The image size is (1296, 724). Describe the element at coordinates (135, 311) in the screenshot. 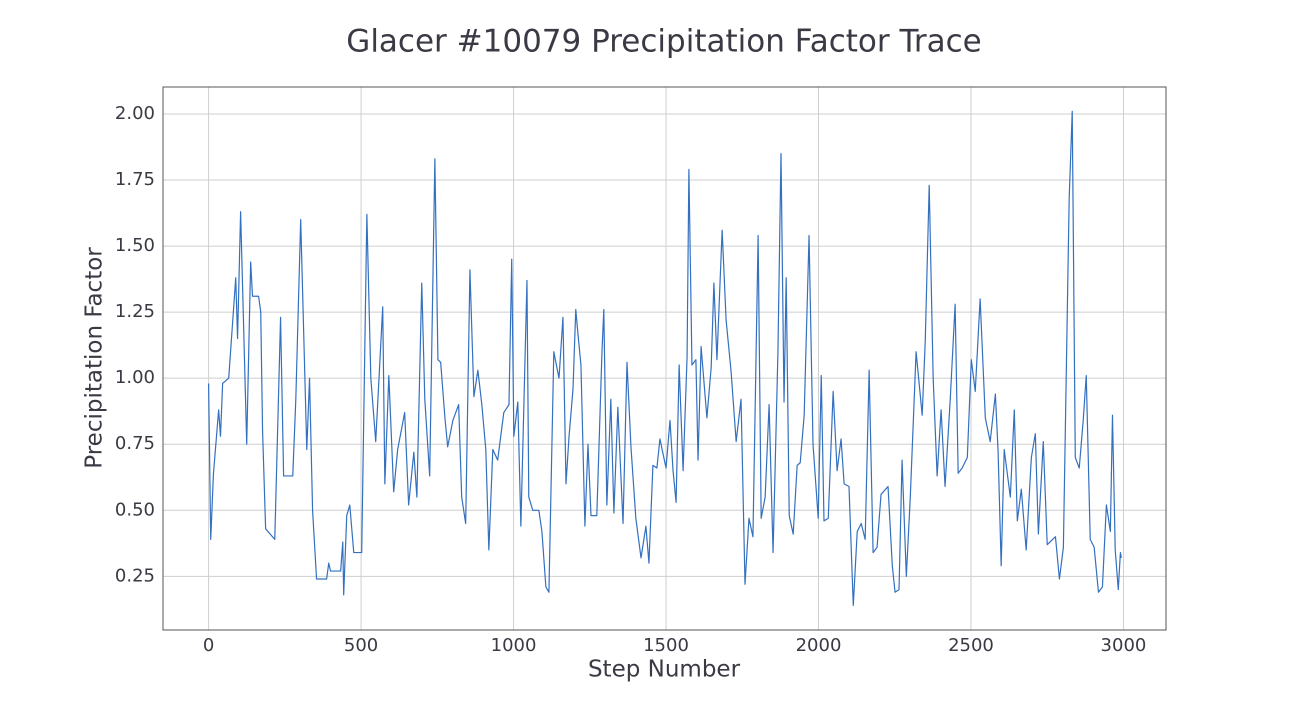

I see `y-tick-label: 1.25` at that location.